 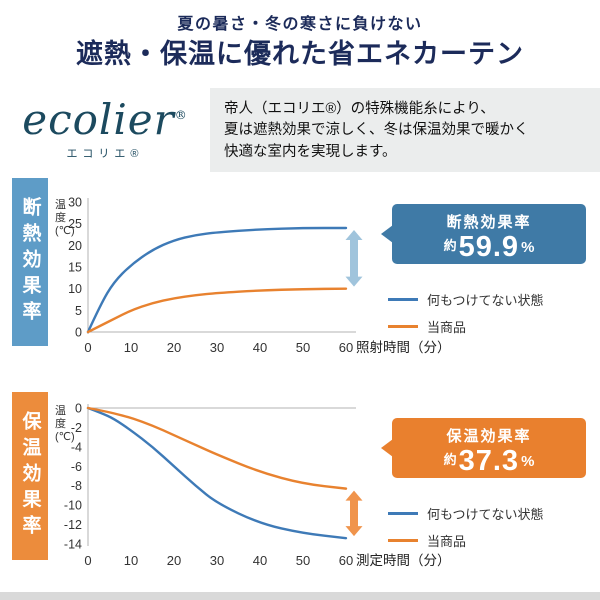 I want to click on callout-value: 約59.9%, so click(x=489, y=247).